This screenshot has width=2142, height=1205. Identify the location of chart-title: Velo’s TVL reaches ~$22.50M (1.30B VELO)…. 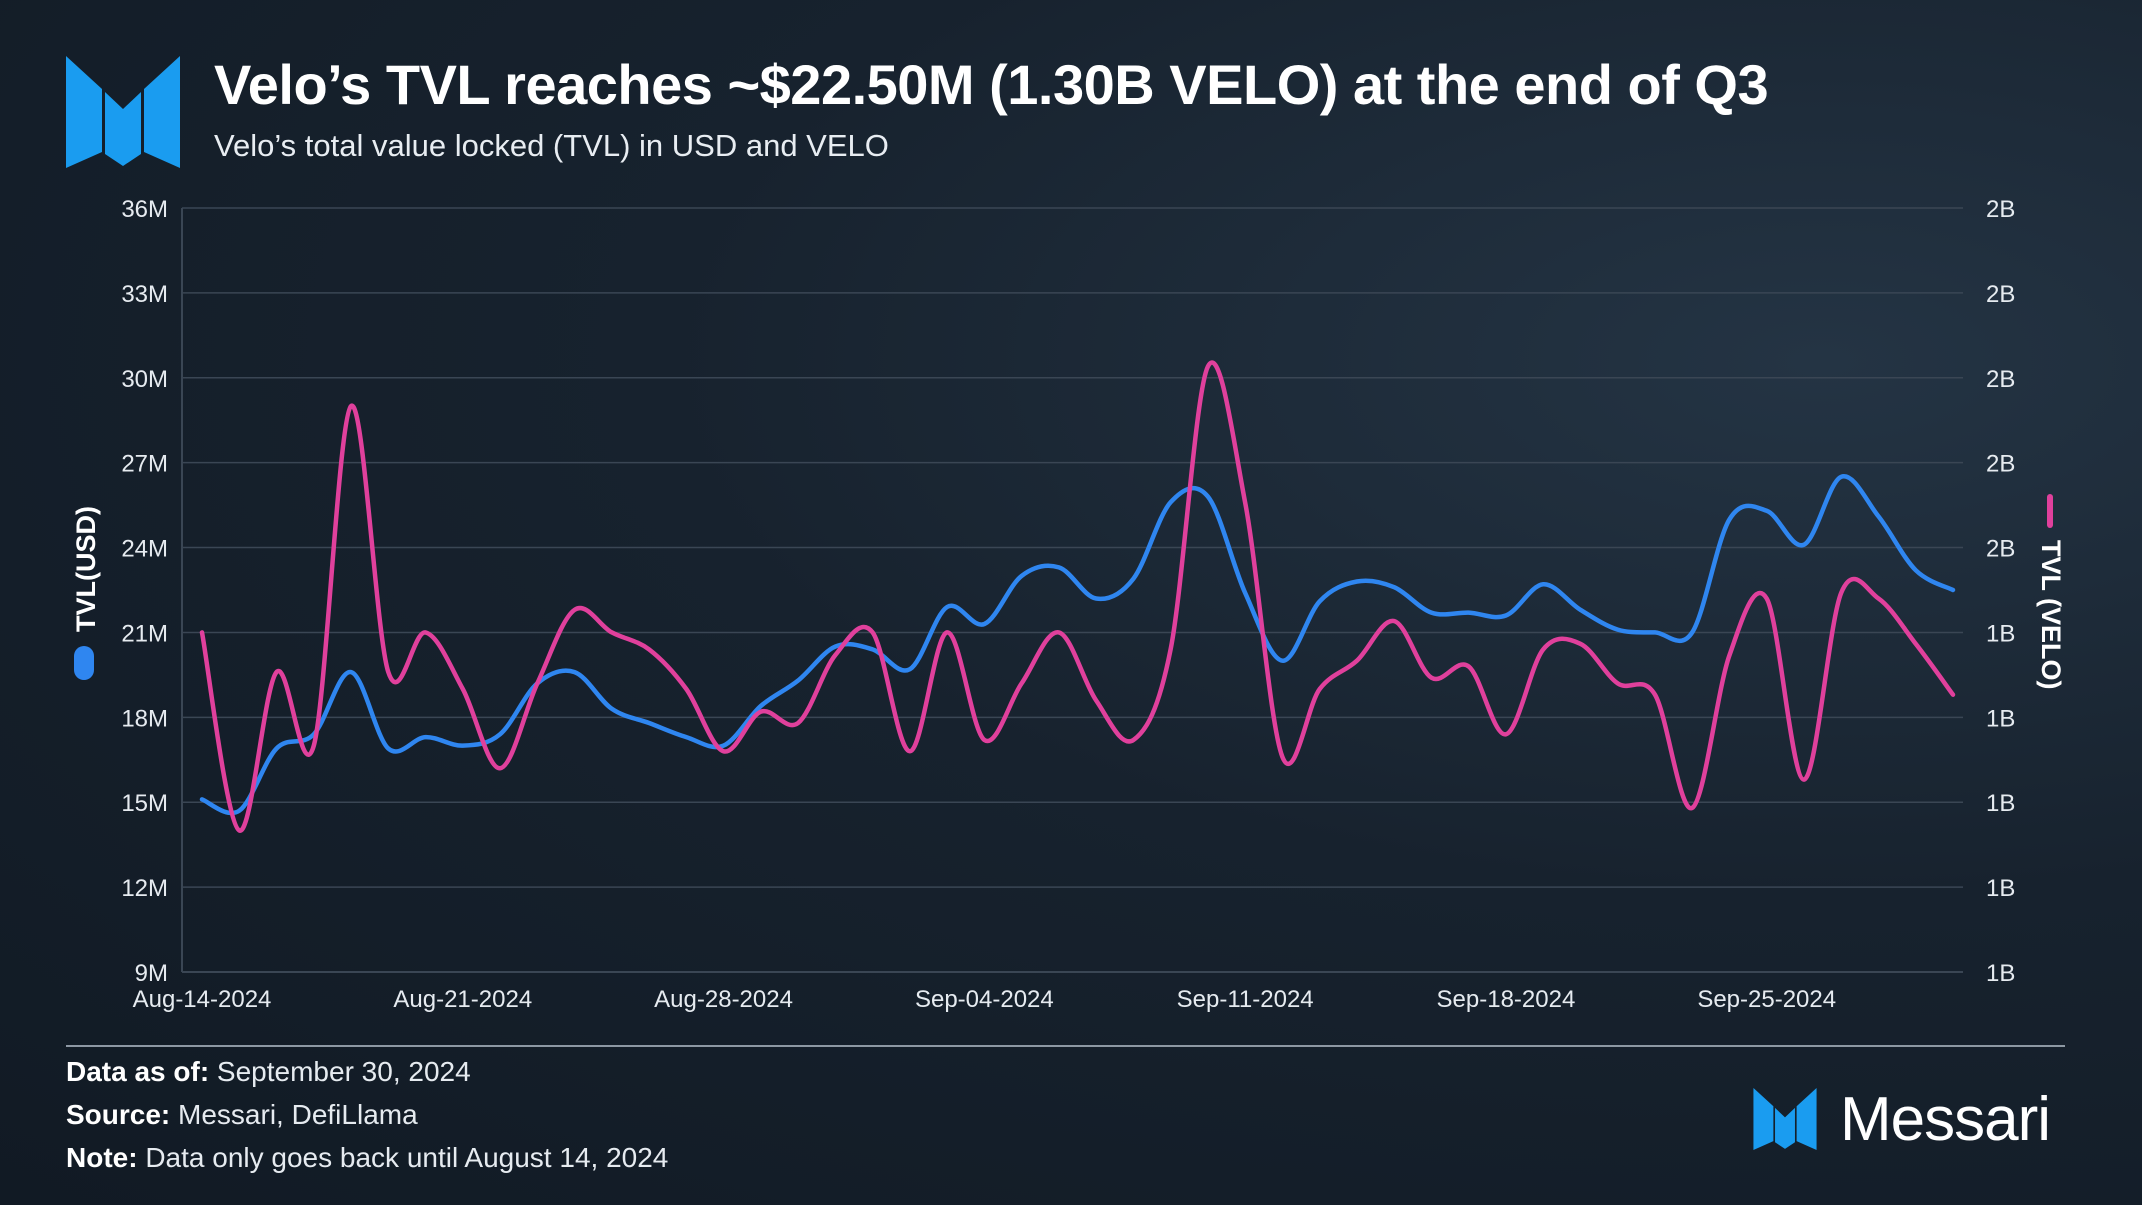
(991, 84).